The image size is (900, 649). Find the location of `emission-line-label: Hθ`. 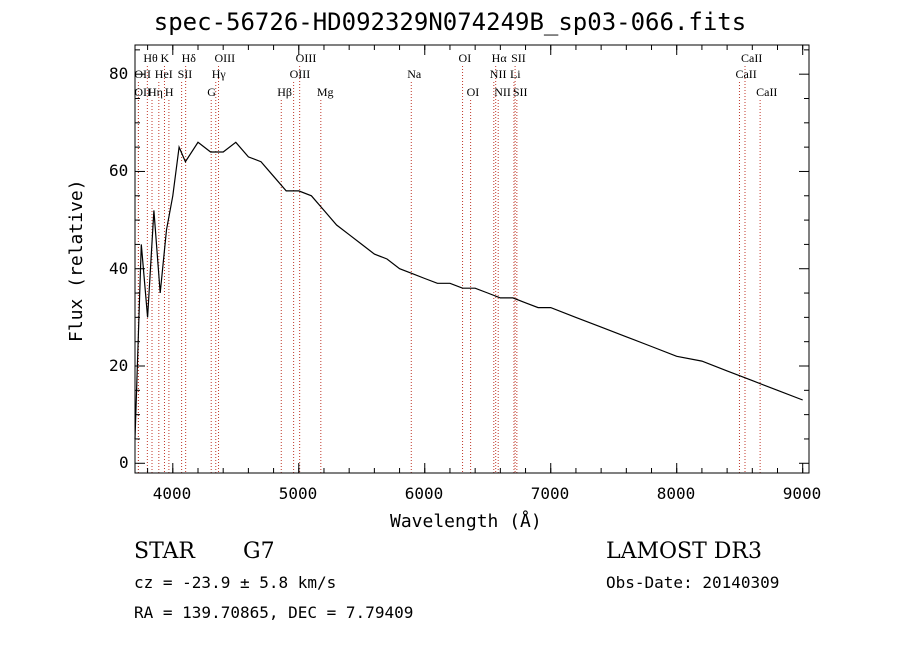

emission-line-label: Hθ is located at coordinates (150, 58).